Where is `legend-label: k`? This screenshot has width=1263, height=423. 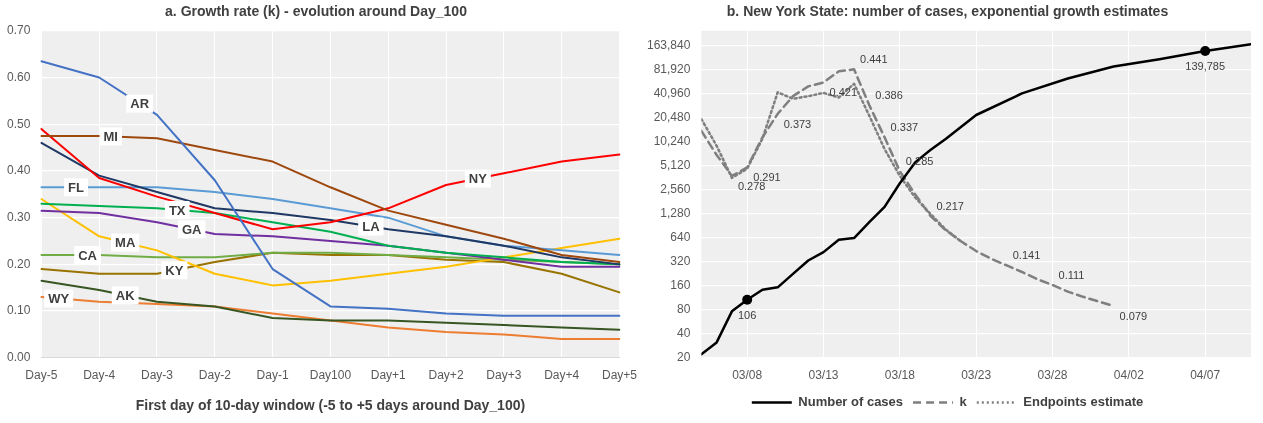
legend-label: k is located at coordinates (963, 402).